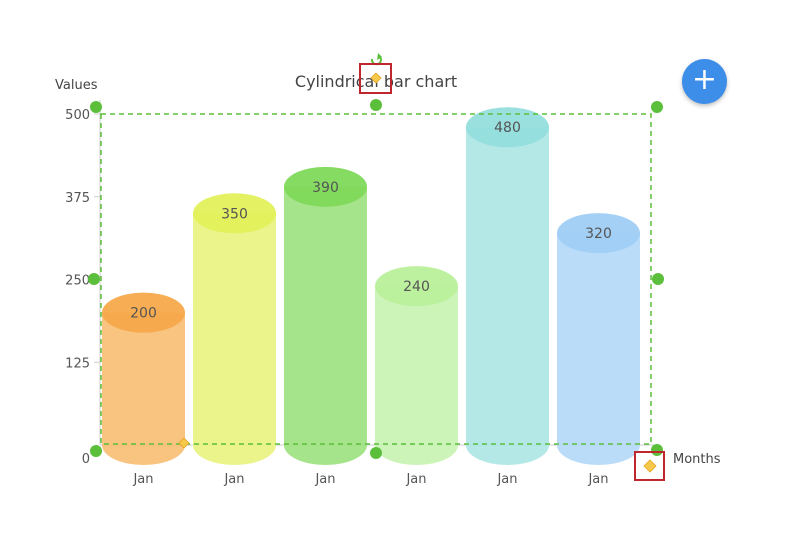  I want to click on data-label: 350, so click(234, 214).